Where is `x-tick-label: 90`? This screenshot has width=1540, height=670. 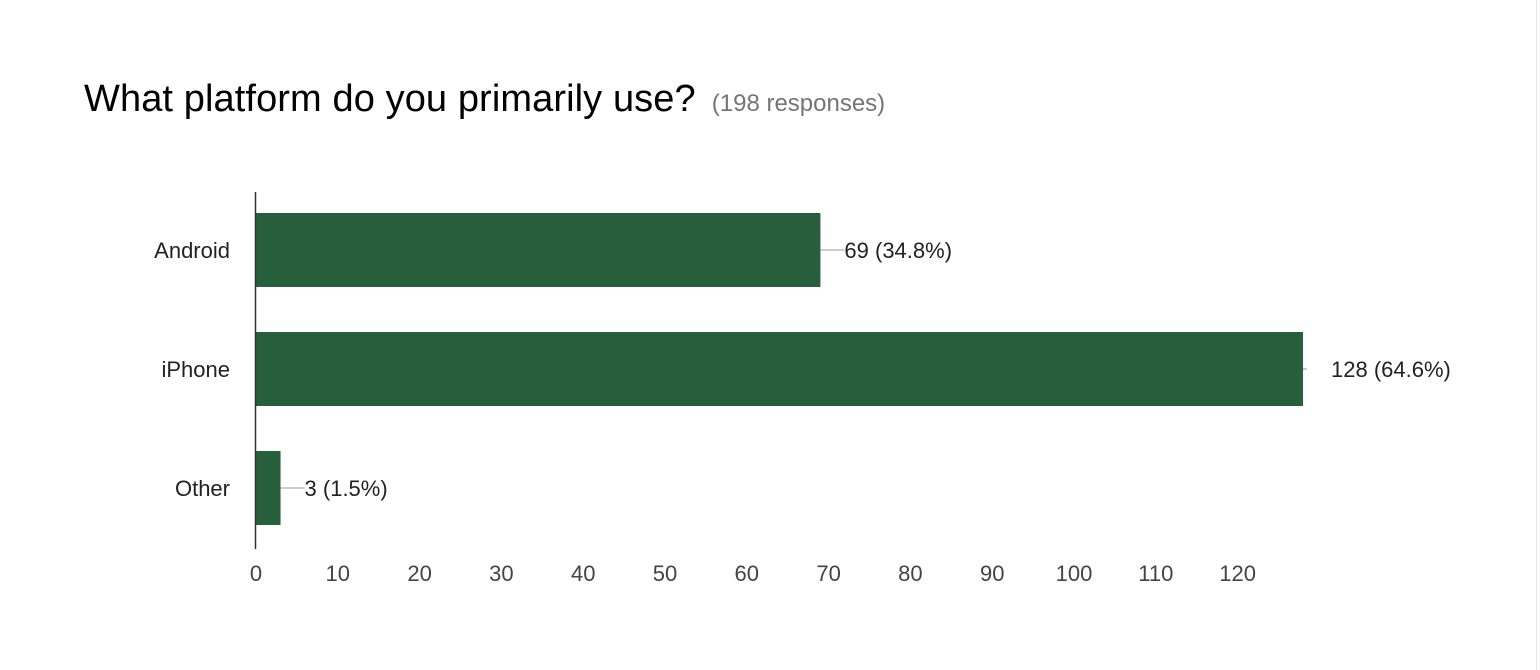 x-tick-label: 90 is located at coordinates (992, 573).